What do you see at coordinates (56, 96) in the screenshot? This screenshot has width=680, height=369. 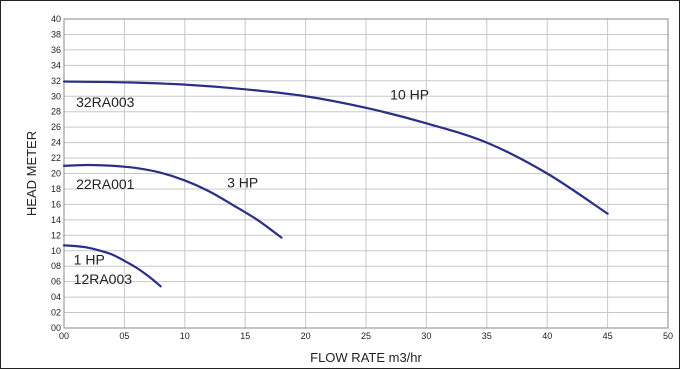 I see `y-tick-label: 30` at bounding box center [56, 96].